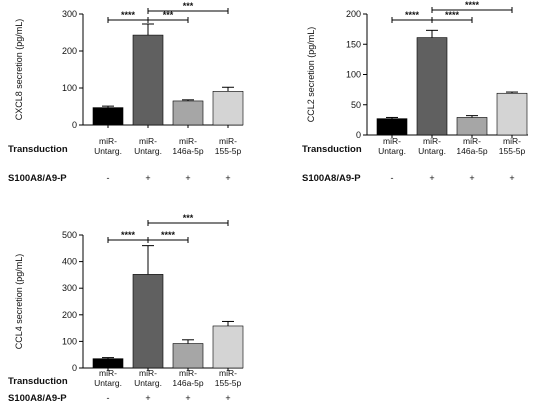  What do you see at coordinates (311, 75) in the screenshot?
I see `y-axis-label: CCL2 secretion (pg/mL)` at bounding box center [311, 75].